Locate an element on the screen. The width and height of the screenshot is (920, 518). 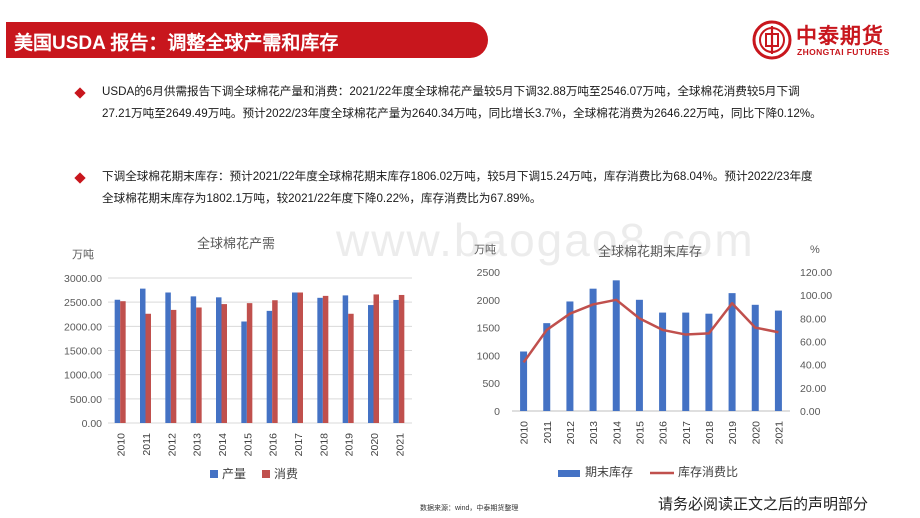
bar-production-2013 is located at coordinates (193, 359).